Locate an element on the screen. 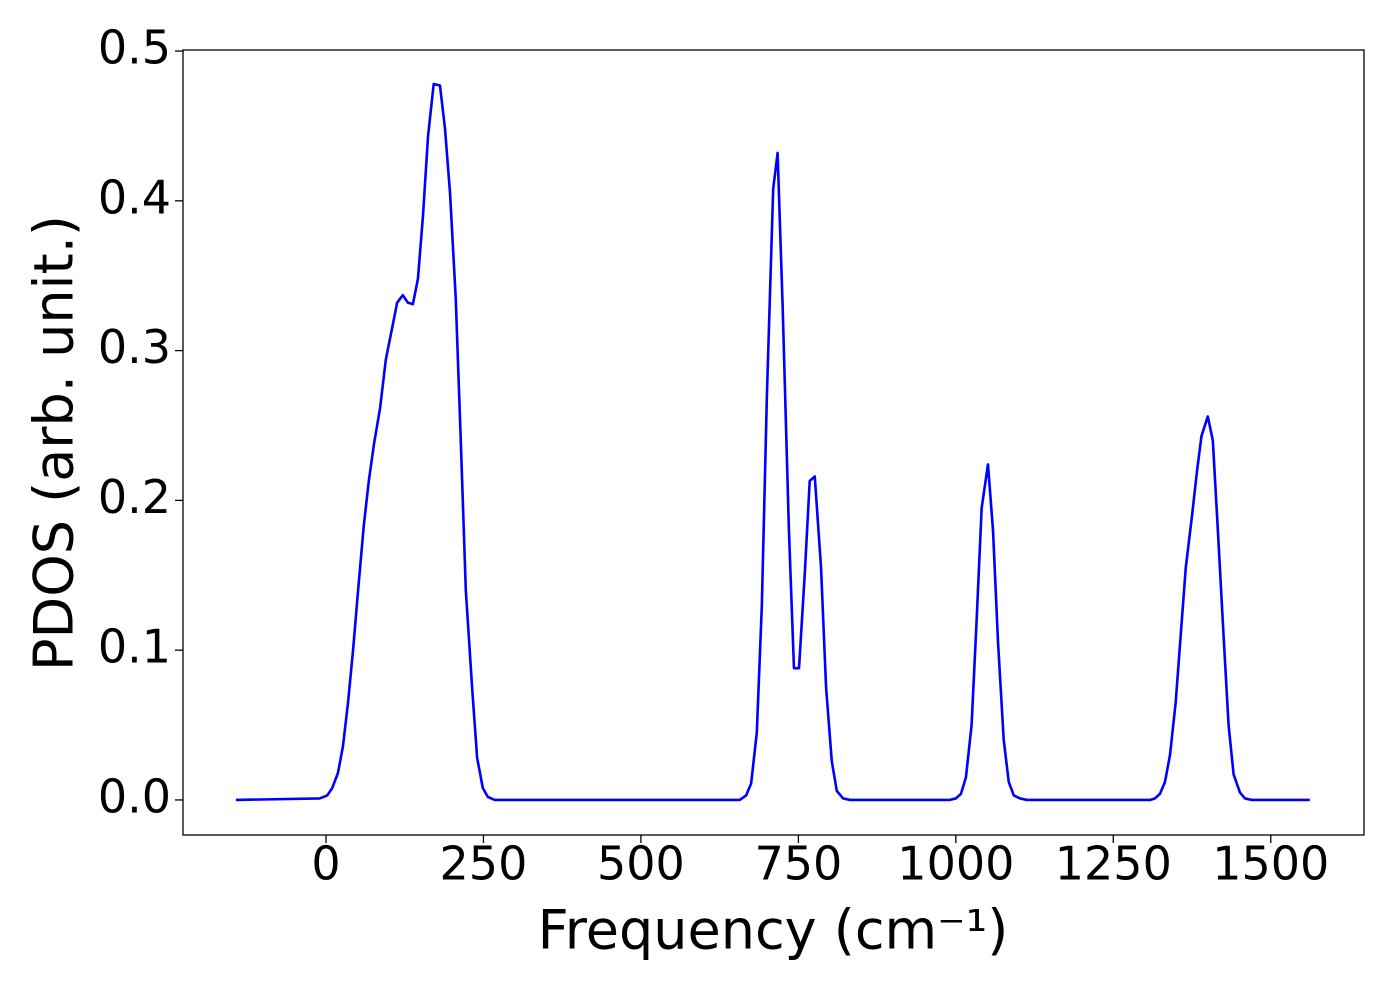 The width and height of the screenshot is (1400, 1000). y-tick-label: 0.1 is located at coordinates (134, 647).